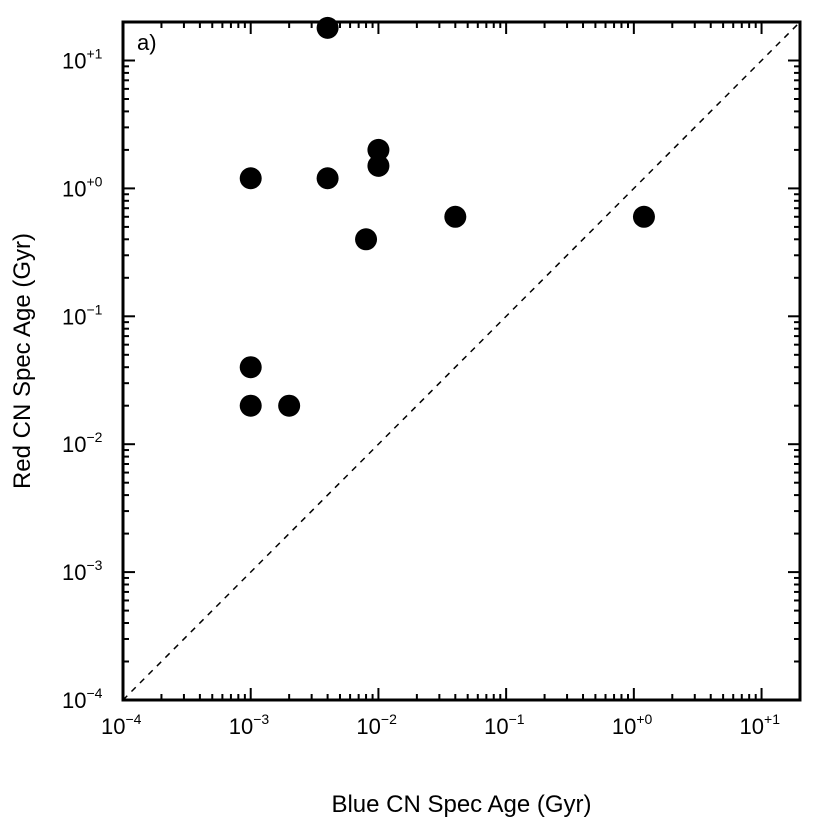 The height and width of the screenshot is (835, 830). I want to click on x-tick-exponent: −3, so click(261, 719).